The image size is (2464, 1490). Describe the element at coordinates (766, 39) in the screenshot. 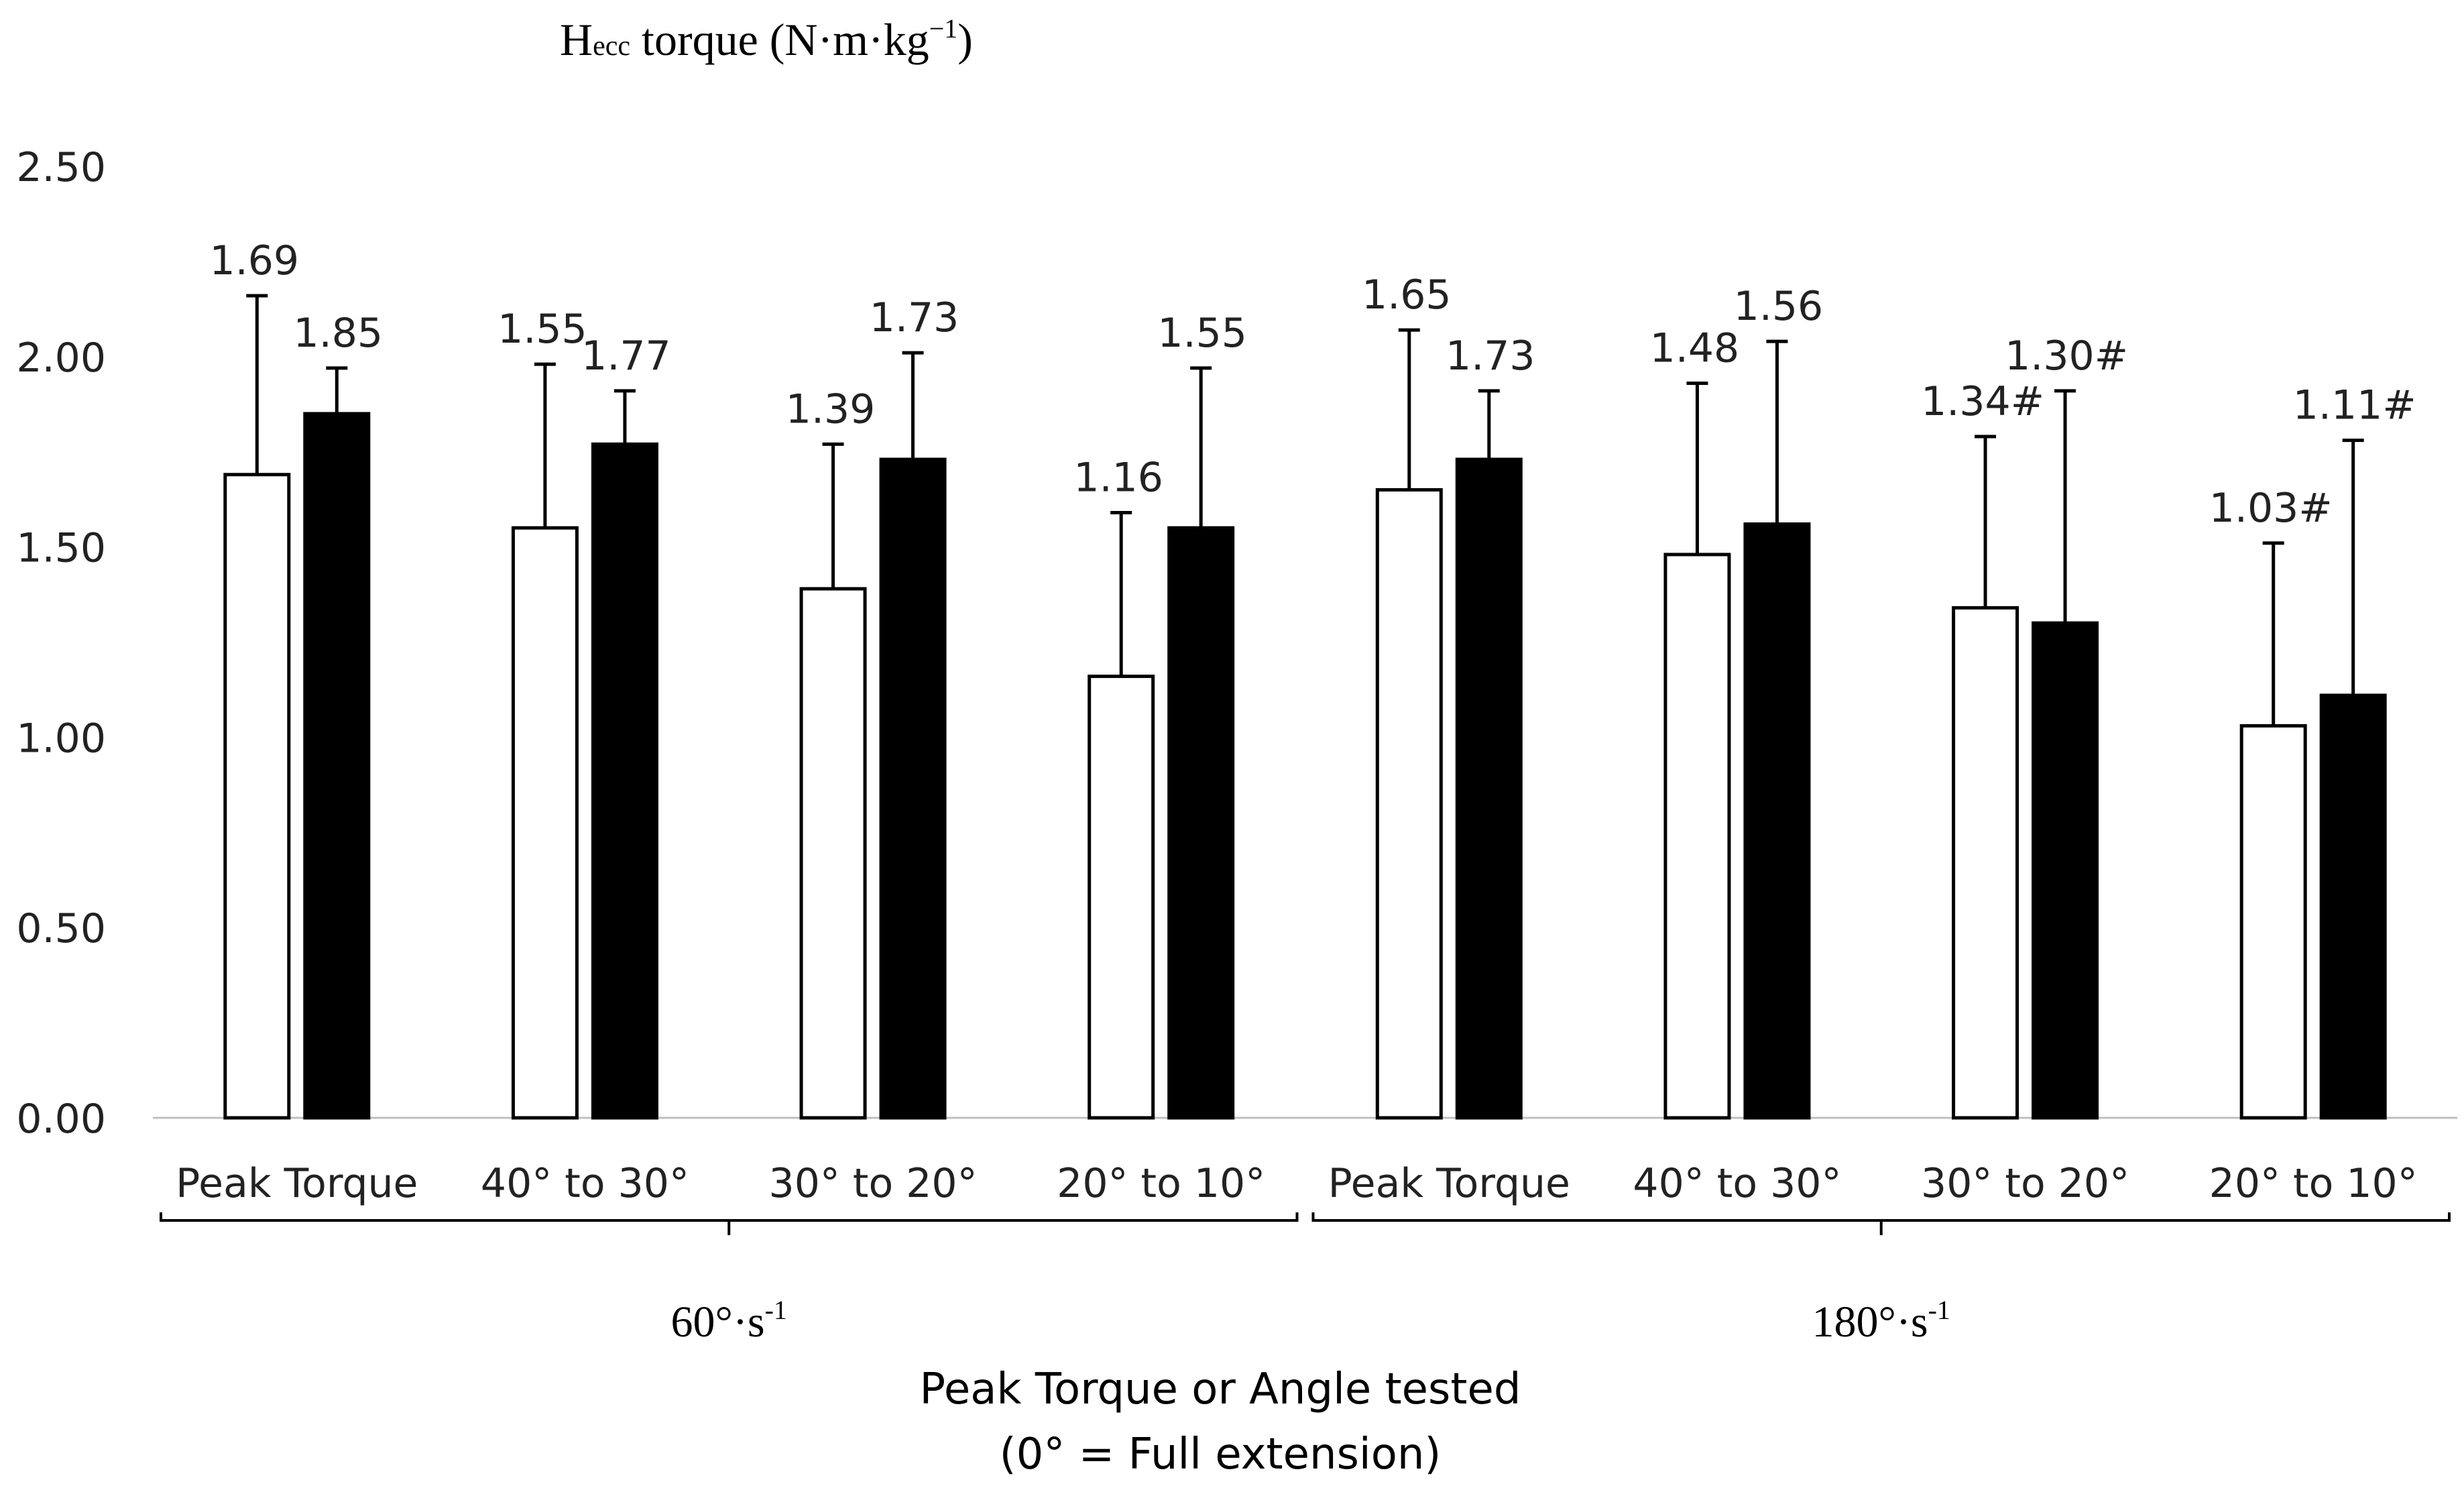

I see `chart-title: Hecc torque (N·m·kg−1)` at that location.